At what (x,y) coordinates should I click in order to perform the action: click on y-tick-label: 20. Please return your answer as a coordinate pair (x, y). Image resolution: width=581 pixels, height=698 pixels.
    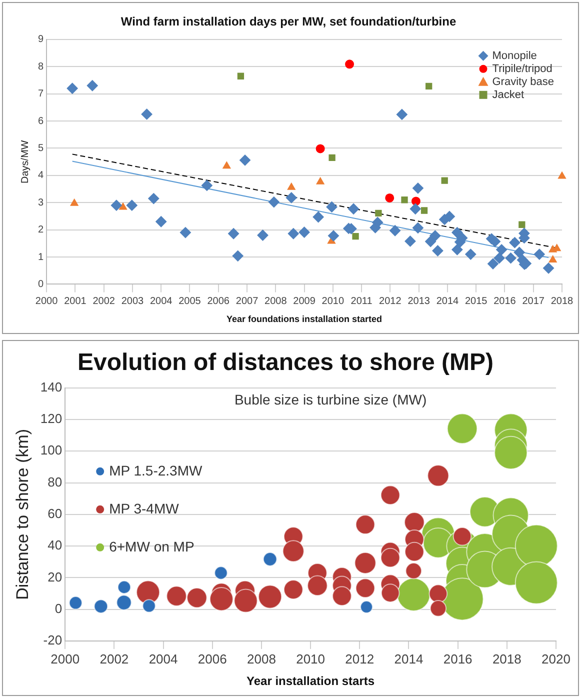
    Looking at the image, I should click on (55, 576).